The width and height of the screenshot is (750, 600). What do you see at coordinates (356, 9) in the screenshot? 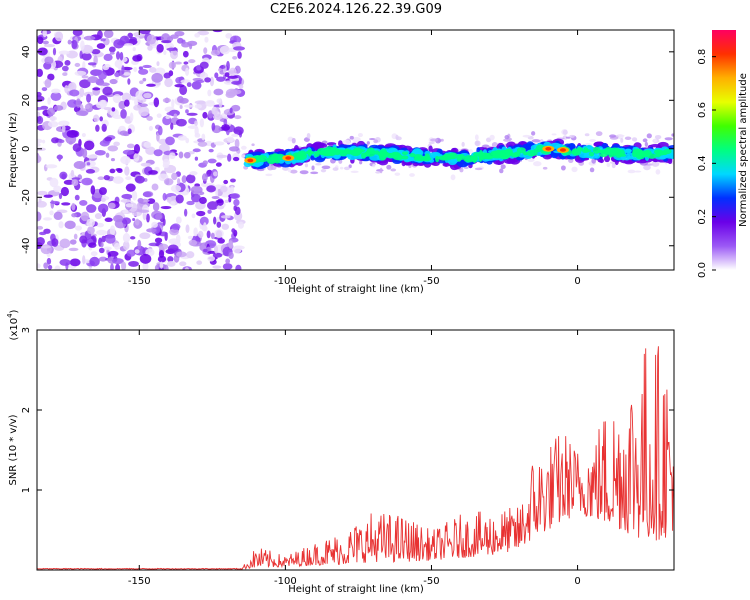
I see `chart-title: C2E6.2024.126.22.39.G09` at bounding box center [356, 9].